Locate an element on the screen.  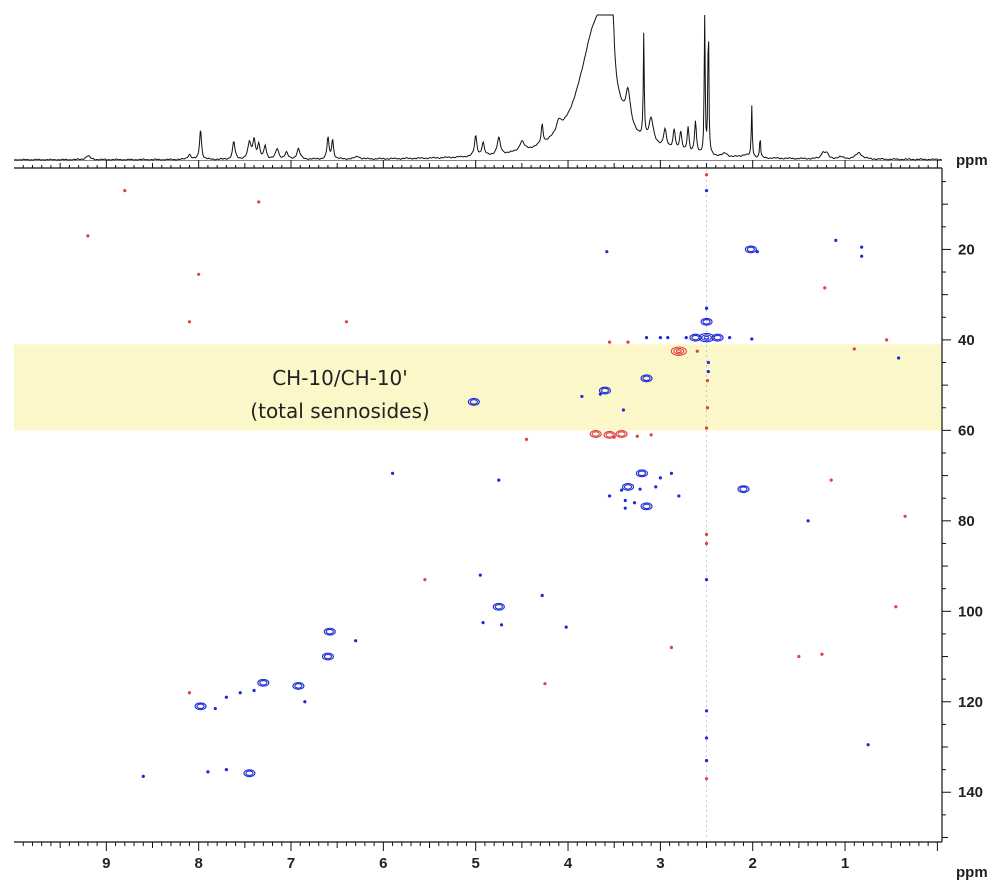
x-tick-label: 1 is located at coordinates (845, 863).